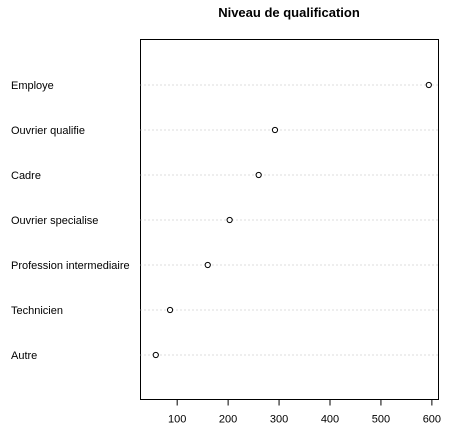 This screenshot has width=453, height=436. Describe the element at coordinates (26, 176) in the screenshot. I see `category-label: Cadre` at that location.